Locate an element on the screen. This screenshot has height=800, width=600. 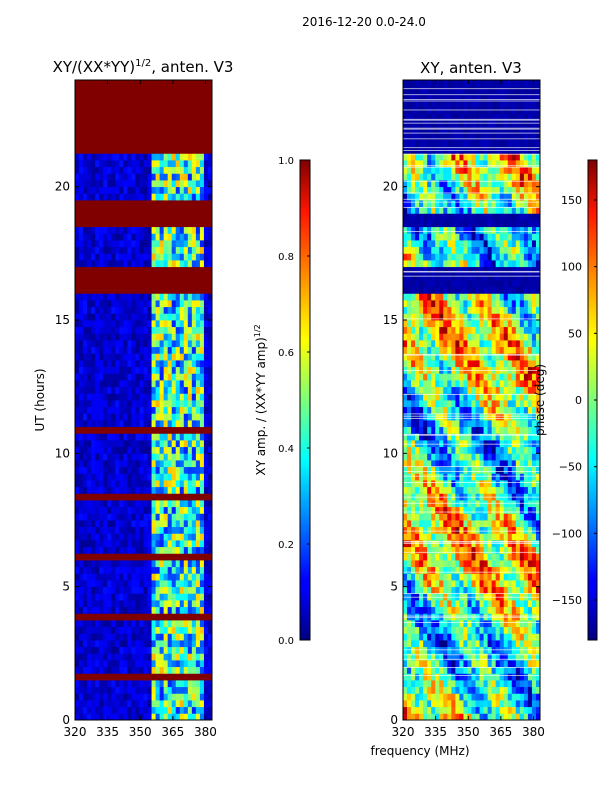
x-tick-label: 320 is located at coordinates (75, 732).